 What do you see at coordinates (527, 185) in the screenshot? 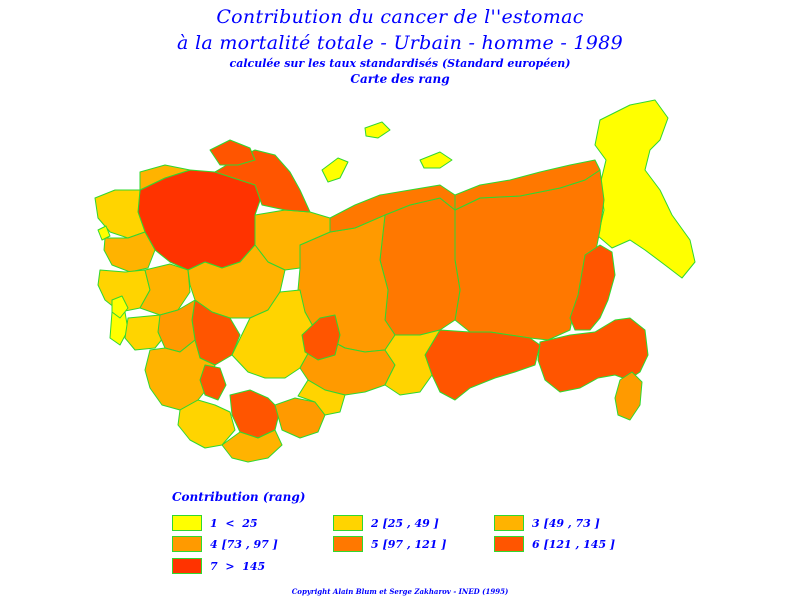
I see `region-yakutia-north` at bounding box center [527, 185].